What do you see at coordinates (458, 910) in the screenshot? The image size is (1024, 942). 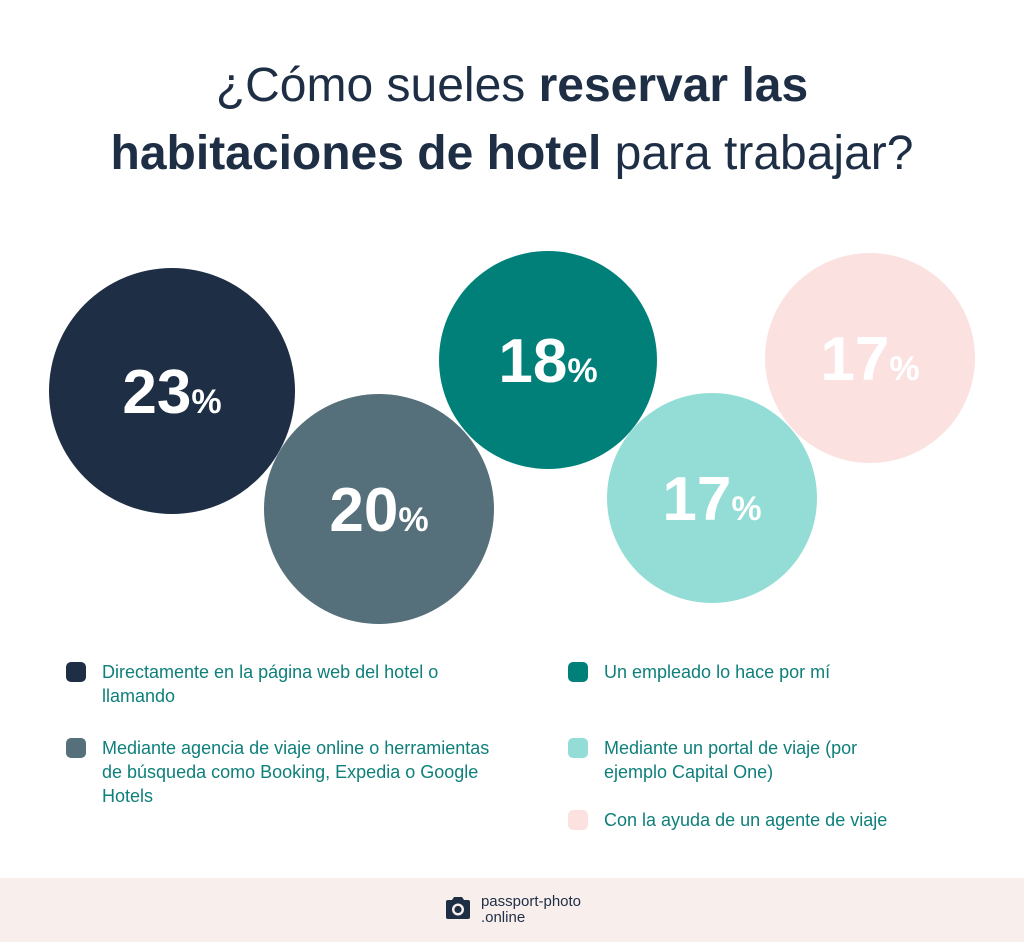 I see `camera-icon` at bounding box center [458, 910].